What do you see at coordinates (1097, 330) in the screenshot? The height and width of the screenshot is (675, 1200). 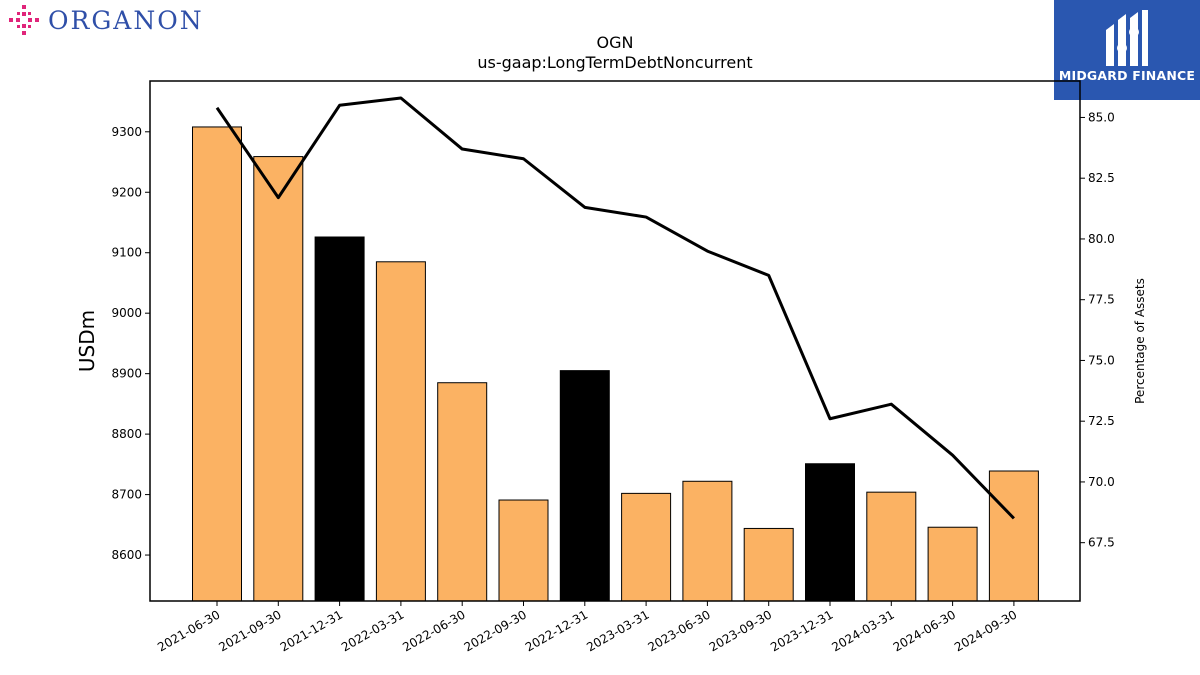 I see `y-axis-right: 67.5 70.0 72.5 75.0 77.5 80.0 82.5 85.0` at bounding box center [1097, 330].